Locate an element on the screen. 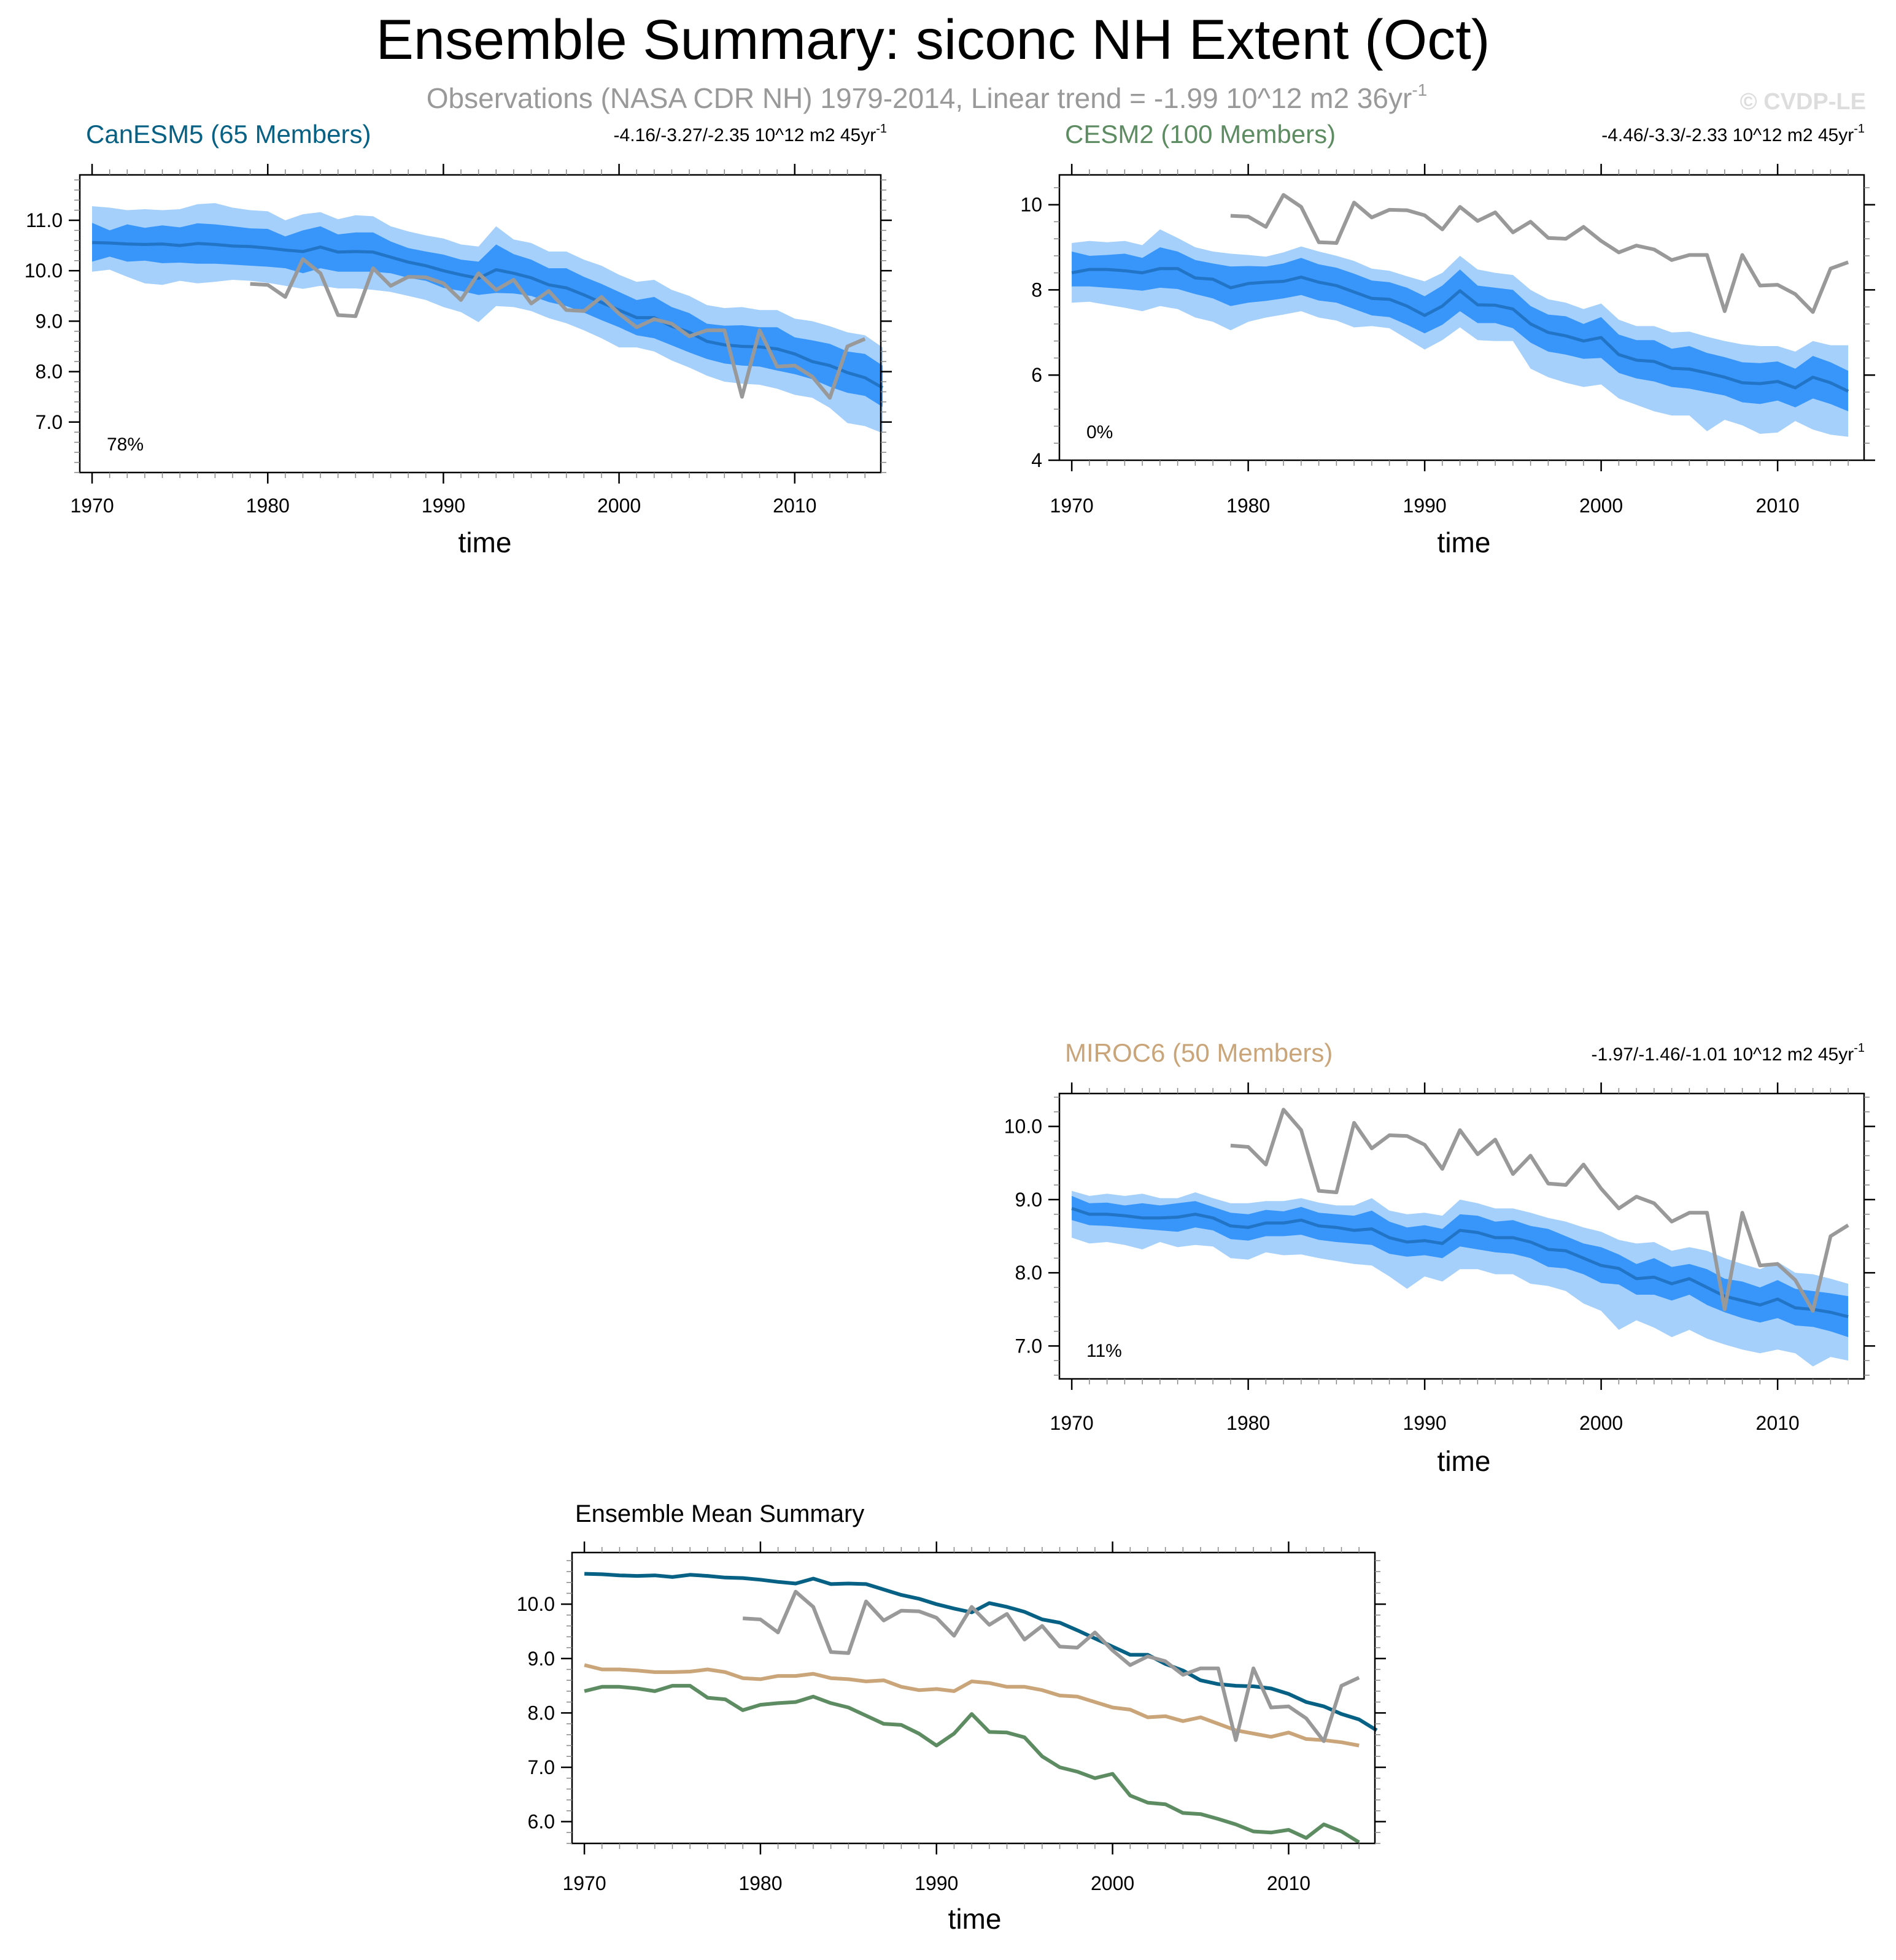 Image resolution: width=1896 pixels, height=1960 pixels. ensemble-mean-line-canesm5 is located at coordinates (487, 315).